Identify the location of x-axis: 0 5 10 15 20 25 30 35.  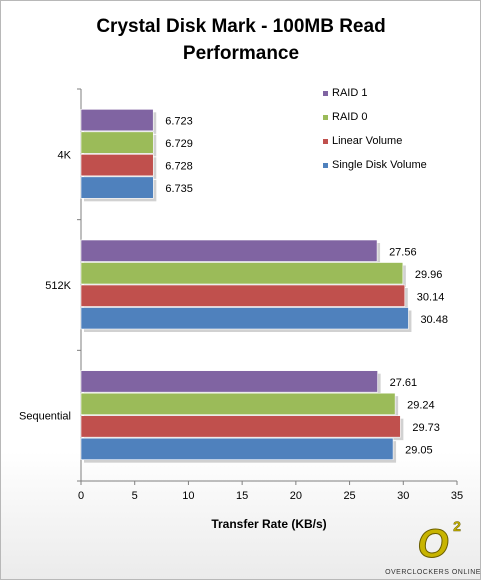
(270, 491).